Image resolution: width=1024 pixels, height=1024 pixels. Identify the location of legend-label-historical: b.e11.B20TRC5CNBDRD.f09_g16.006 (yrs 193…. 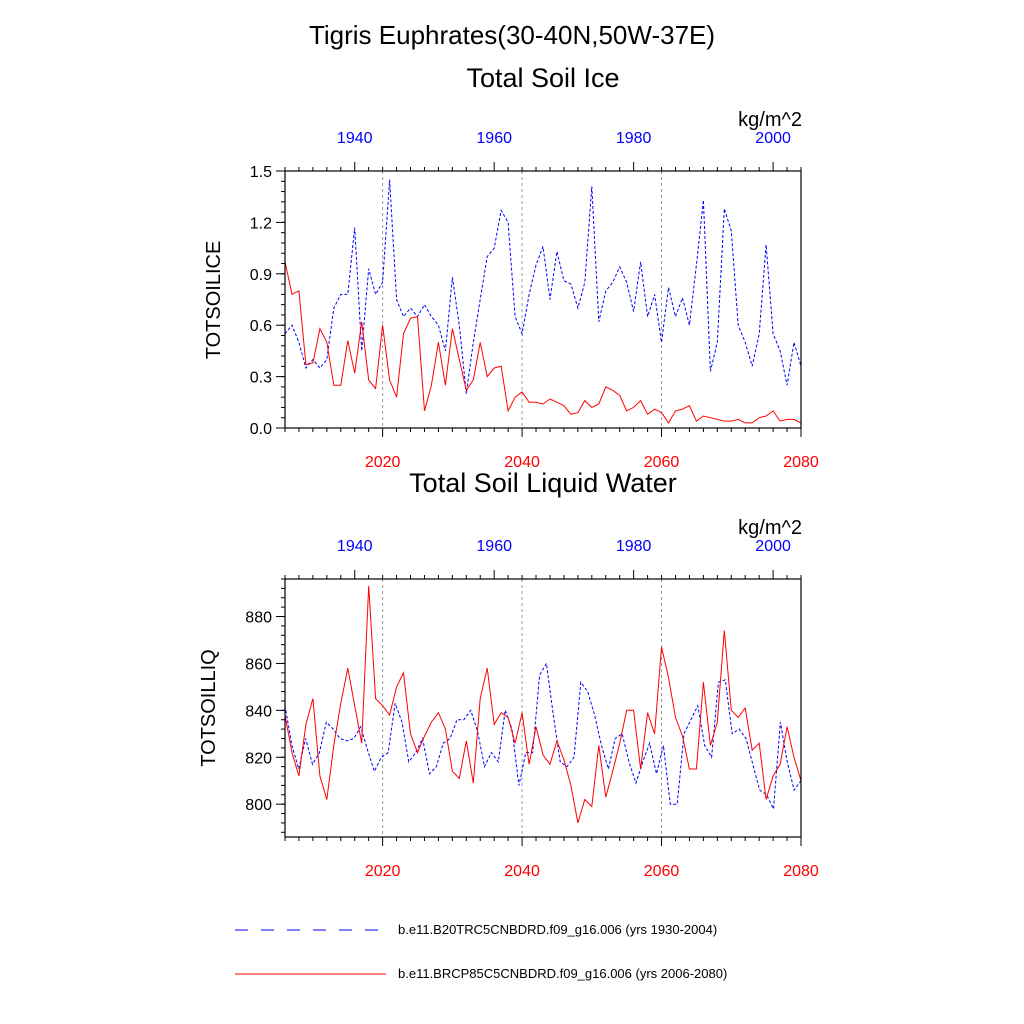
(557, 929).